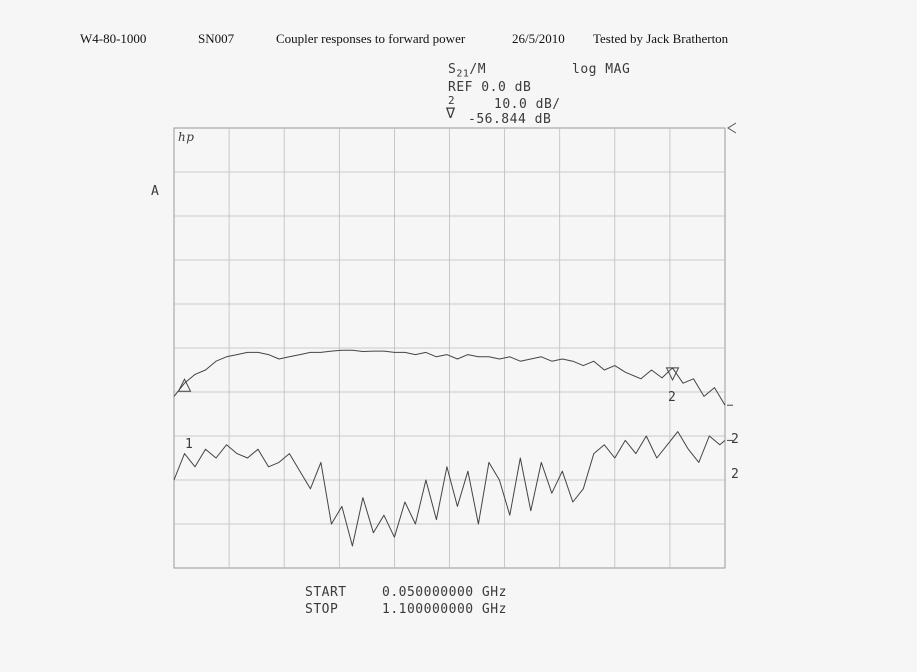  Describe the element at coordinates (732, 128) in the screenshot. I see `reference-level-pointer` at that location.